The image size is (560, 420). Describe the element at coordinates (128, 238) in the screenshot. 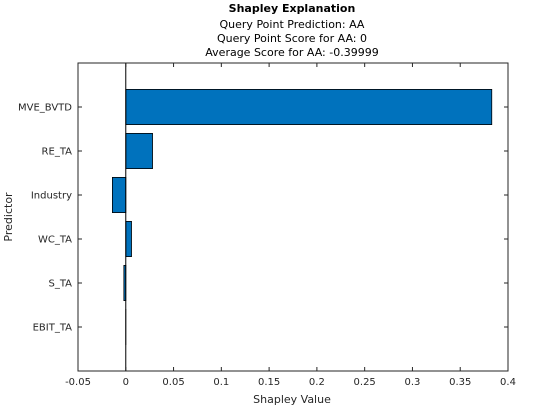

I see `bar-wc-ta` at that location.